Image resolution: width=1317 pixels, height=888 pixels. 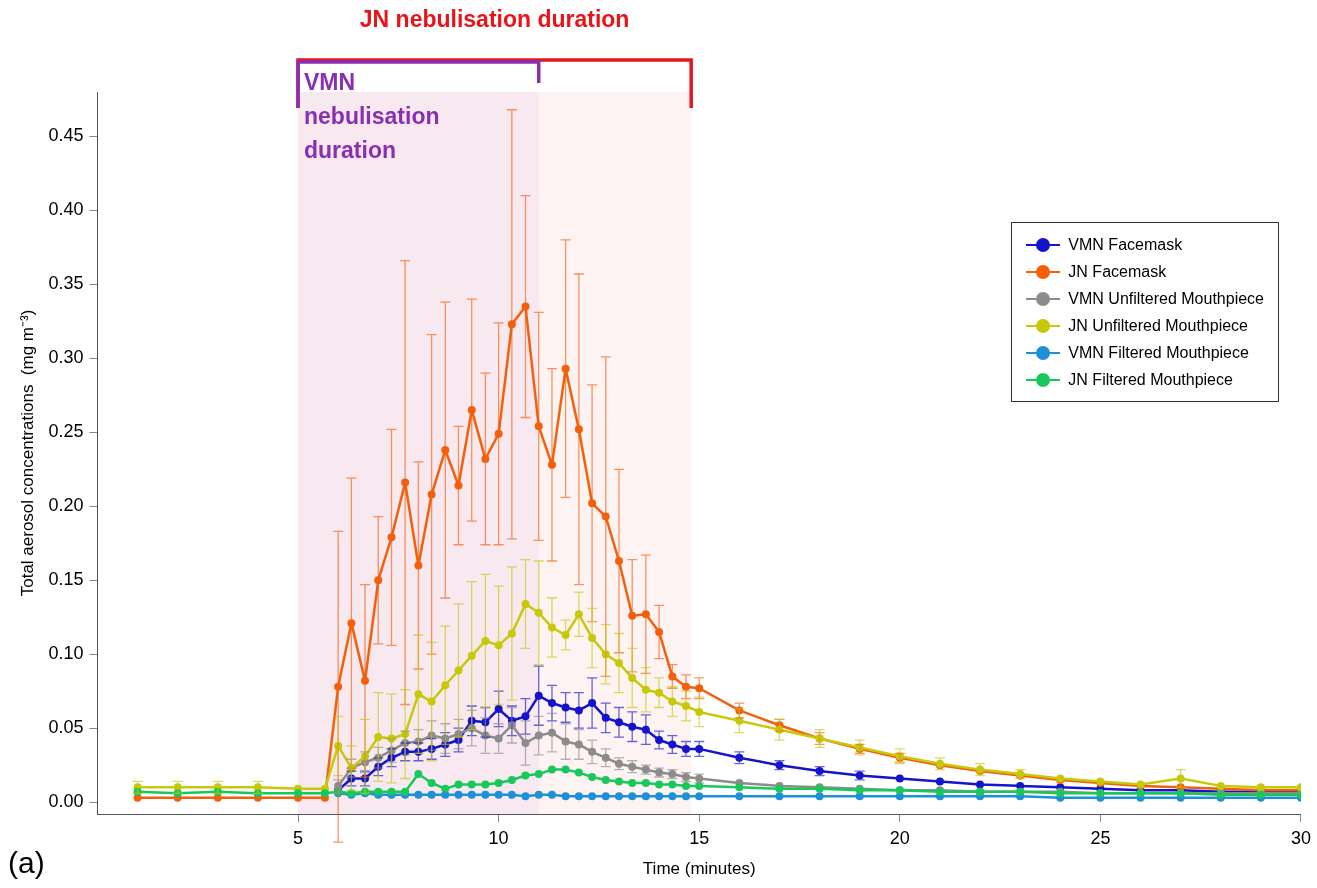 What do you see at coordinates (26, 863) in the screenshot?
I see `text: (a)` at bounding box center [26, 863].